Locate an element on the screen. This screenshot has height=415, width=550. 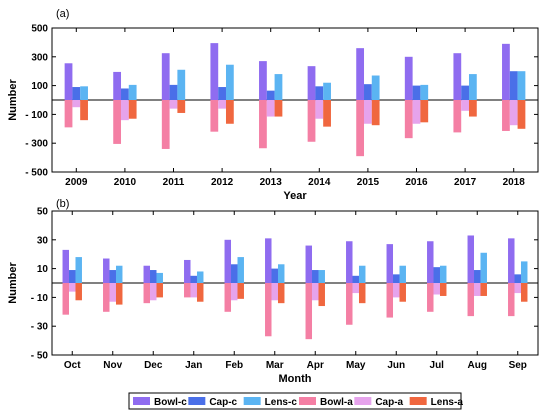
y-axis-label-a: Number is located at coordinates (13, 100).